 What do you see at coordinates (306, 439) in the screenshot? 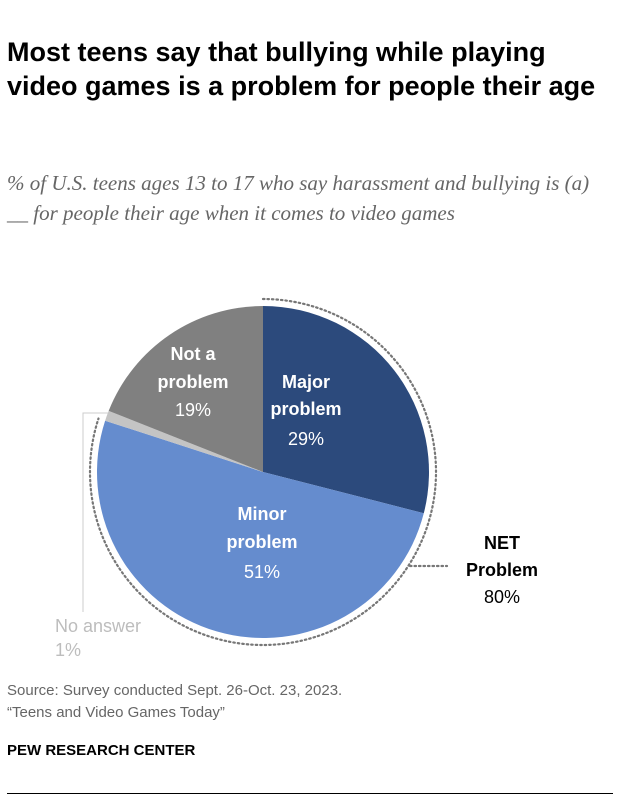
I see `slice-value-label: 29%` at bounding box center [306, 439].